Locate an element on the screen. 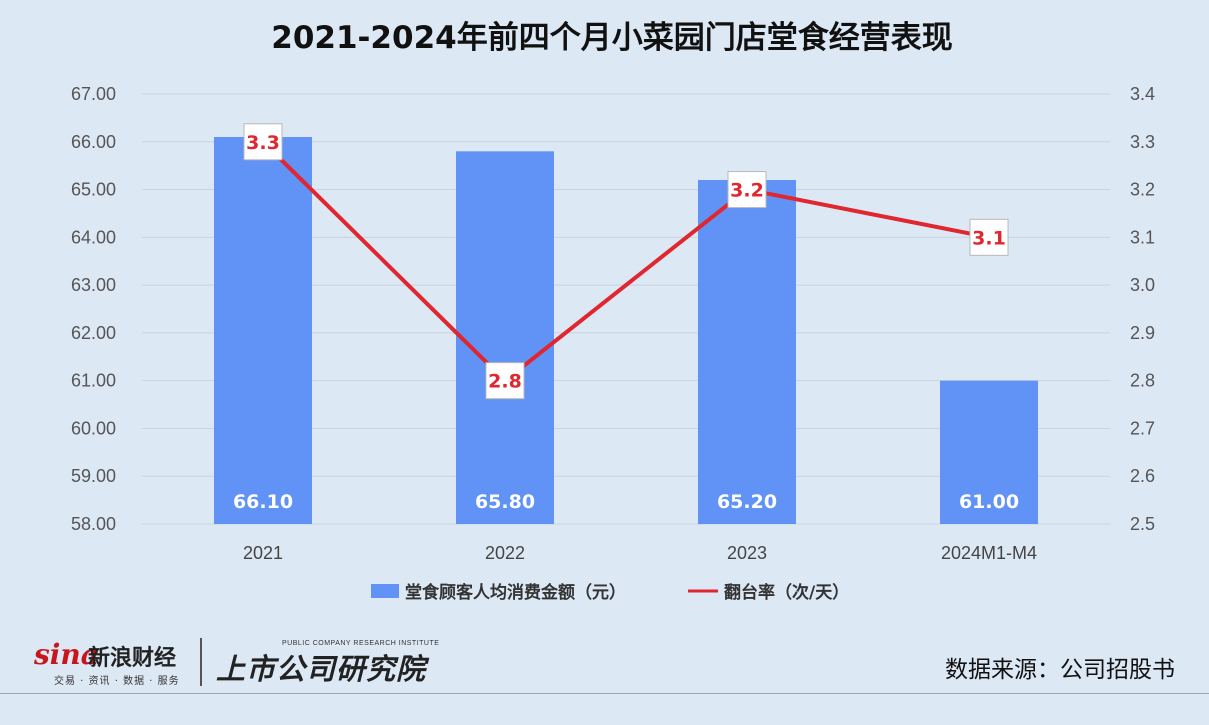  rate-value-label: 3.3 is located at coordinates (263, 143).